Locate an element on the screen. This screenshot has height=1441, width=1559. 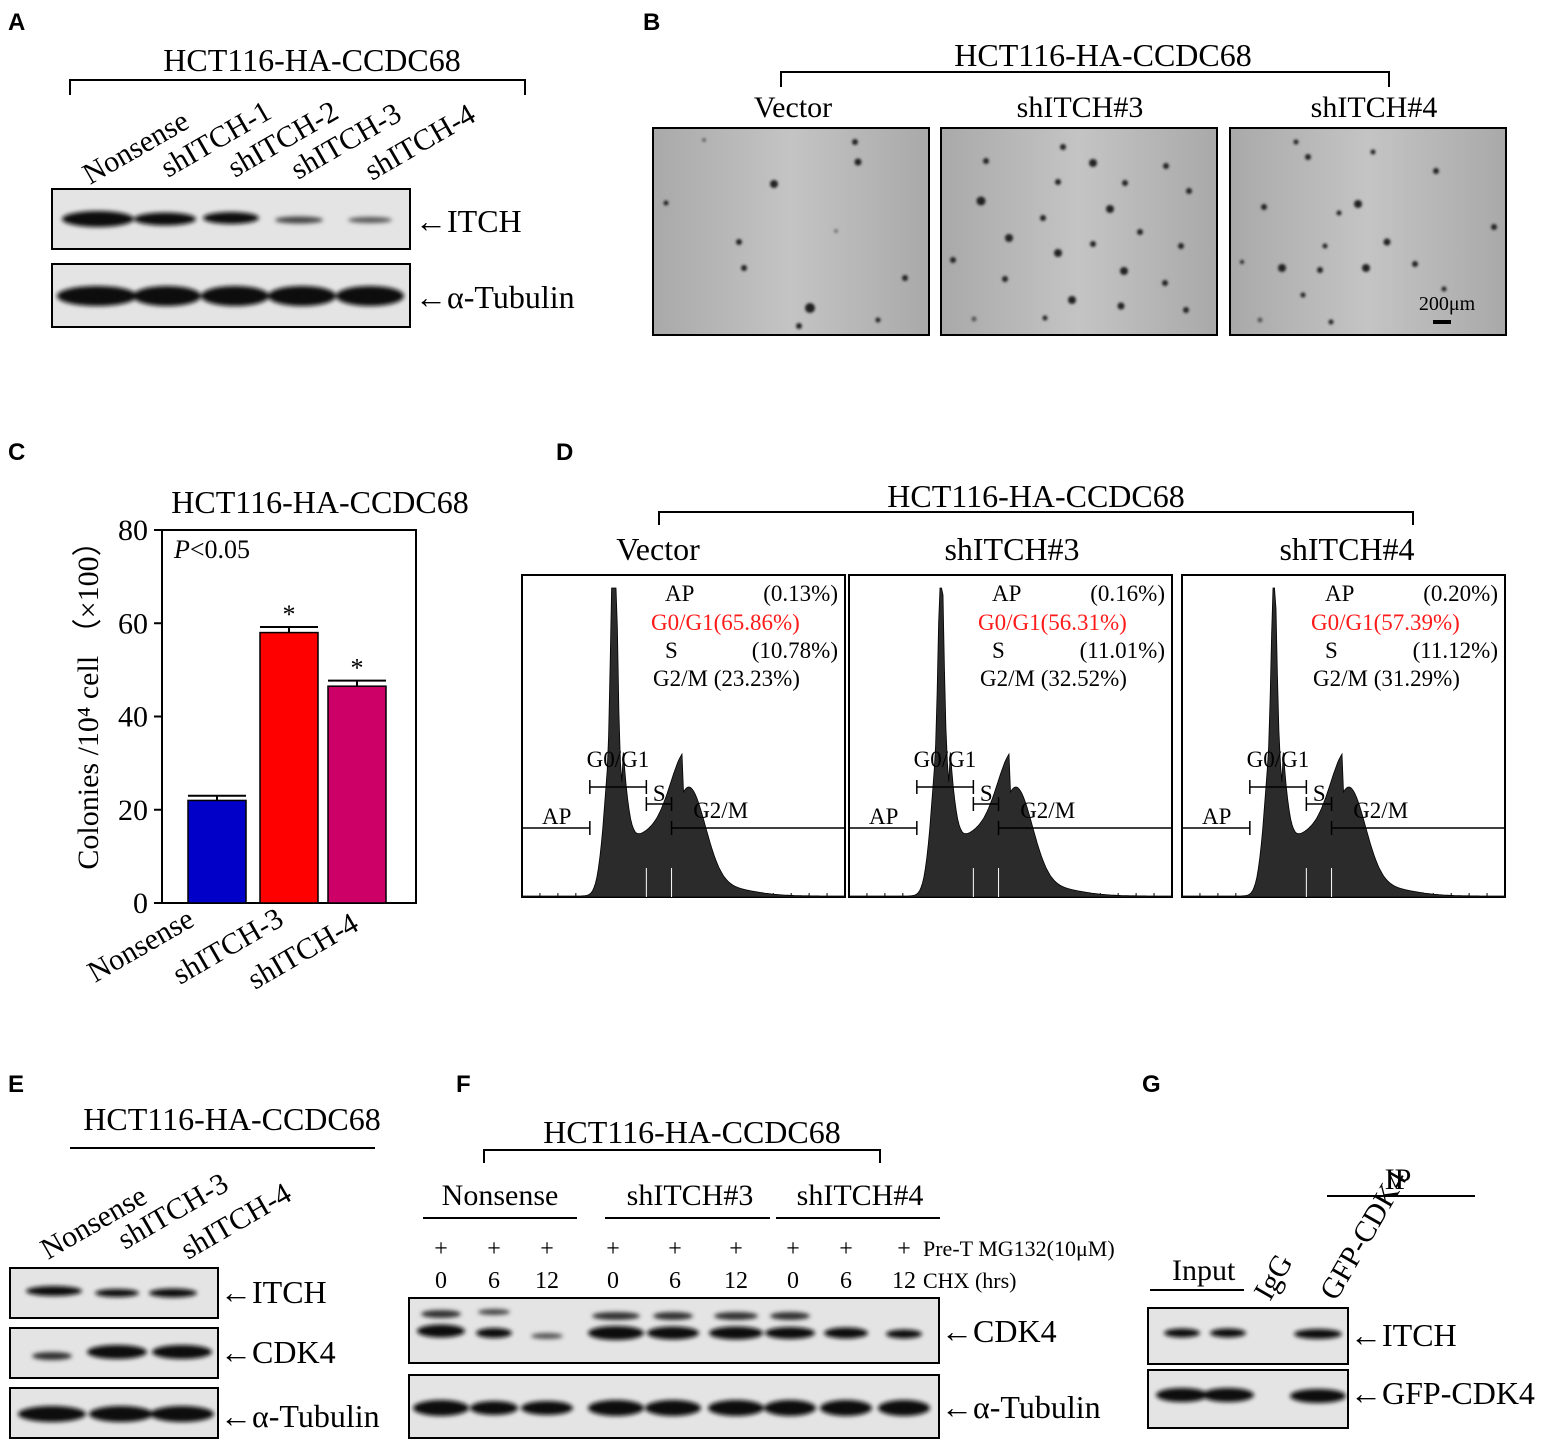
stat-ap-value: (0.16%) is located at coordinates (1127, 593).